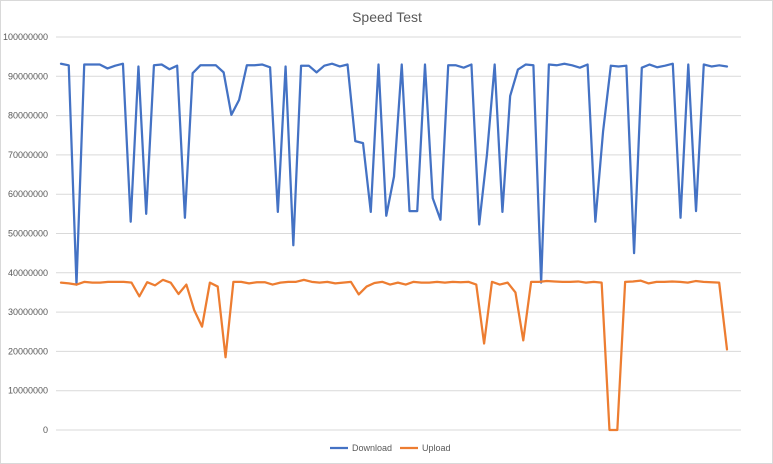 The width and height of the screenshot is (773, 464). Describe the element at coordinates (25, 37) in the screenshot. I see `y-tick-label: 100000000` at that location.